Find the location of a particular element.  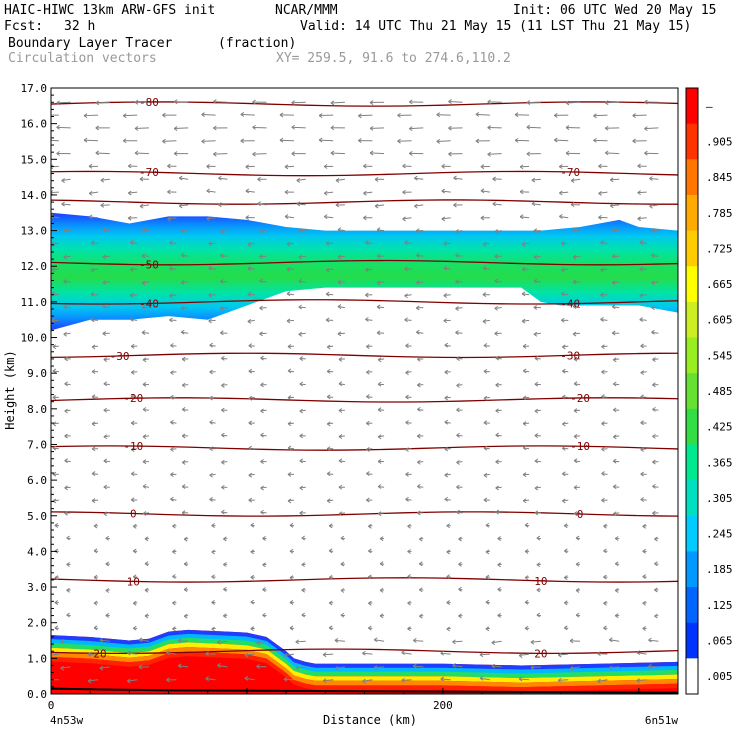

colorbar-label: .665 is located at coordinates (719, 284).